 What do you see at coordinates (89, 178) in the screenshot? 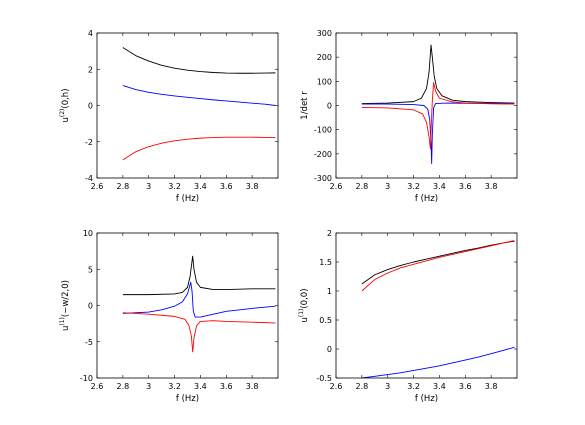
I see `chart-1-ytick-label: -4` at bounding box center [89, 178].